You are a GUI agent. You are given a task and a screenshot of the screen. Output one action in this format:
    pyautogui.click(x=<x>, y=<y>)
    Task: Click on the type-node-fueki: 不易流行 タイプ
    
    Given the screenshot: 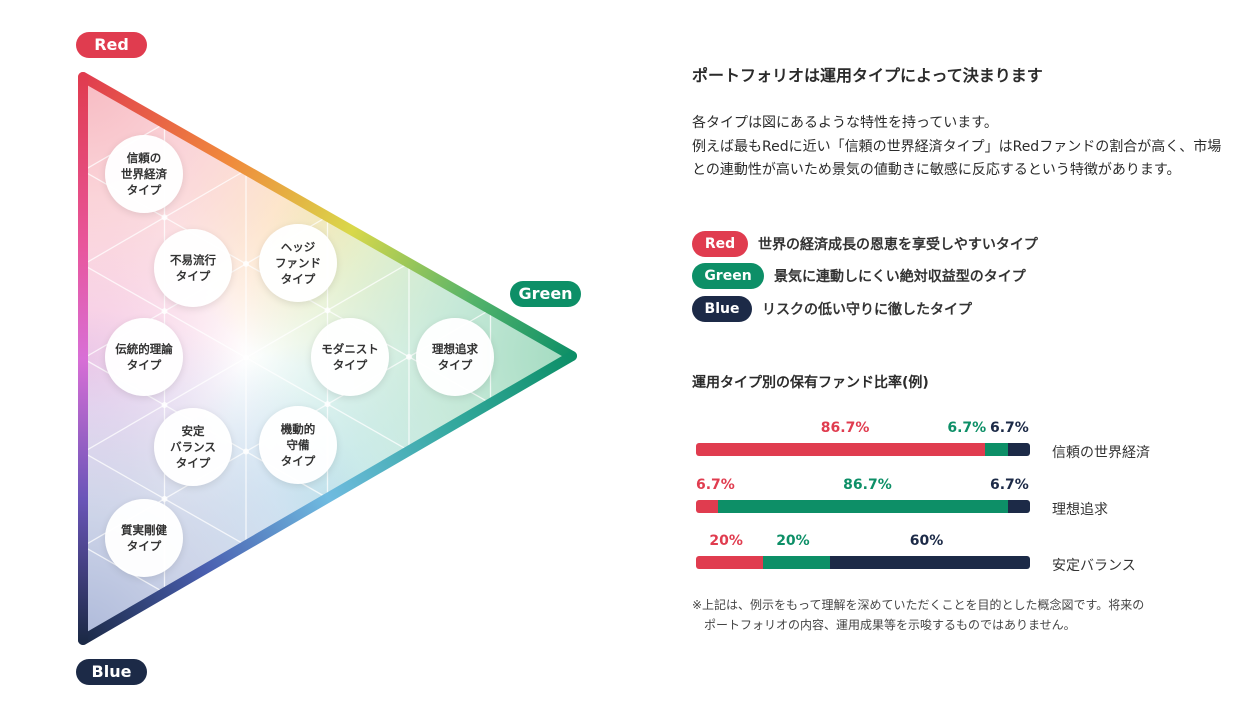 What is the action you would take?
    pyautogui.click(x=193, y=268)
    